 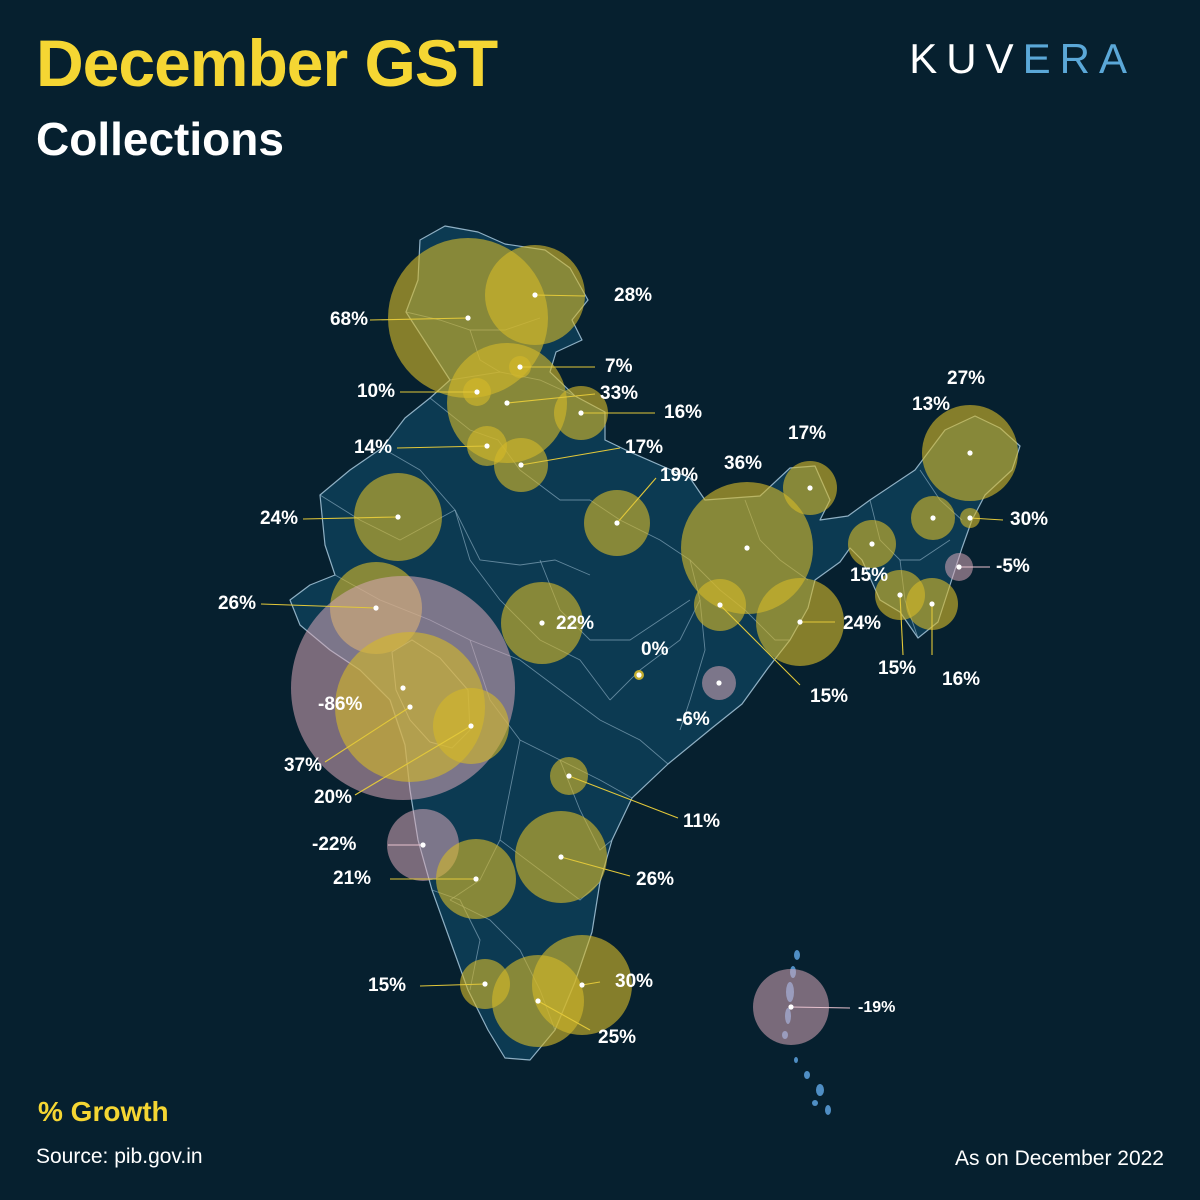 What do you see at coordinates (701, 821) in the screenshot?
I see `growth-label-28: 11%` at bounding box center [701, 821].